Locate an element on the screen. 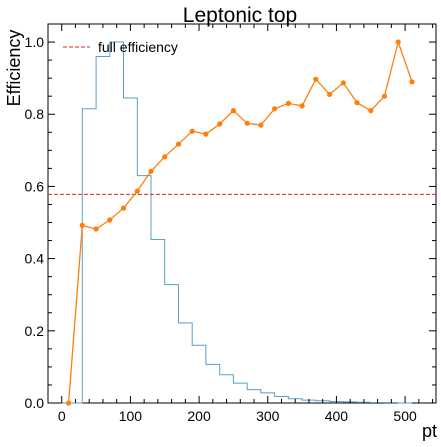  chart-title: Leptonic top is located at coordinates (240, 15).